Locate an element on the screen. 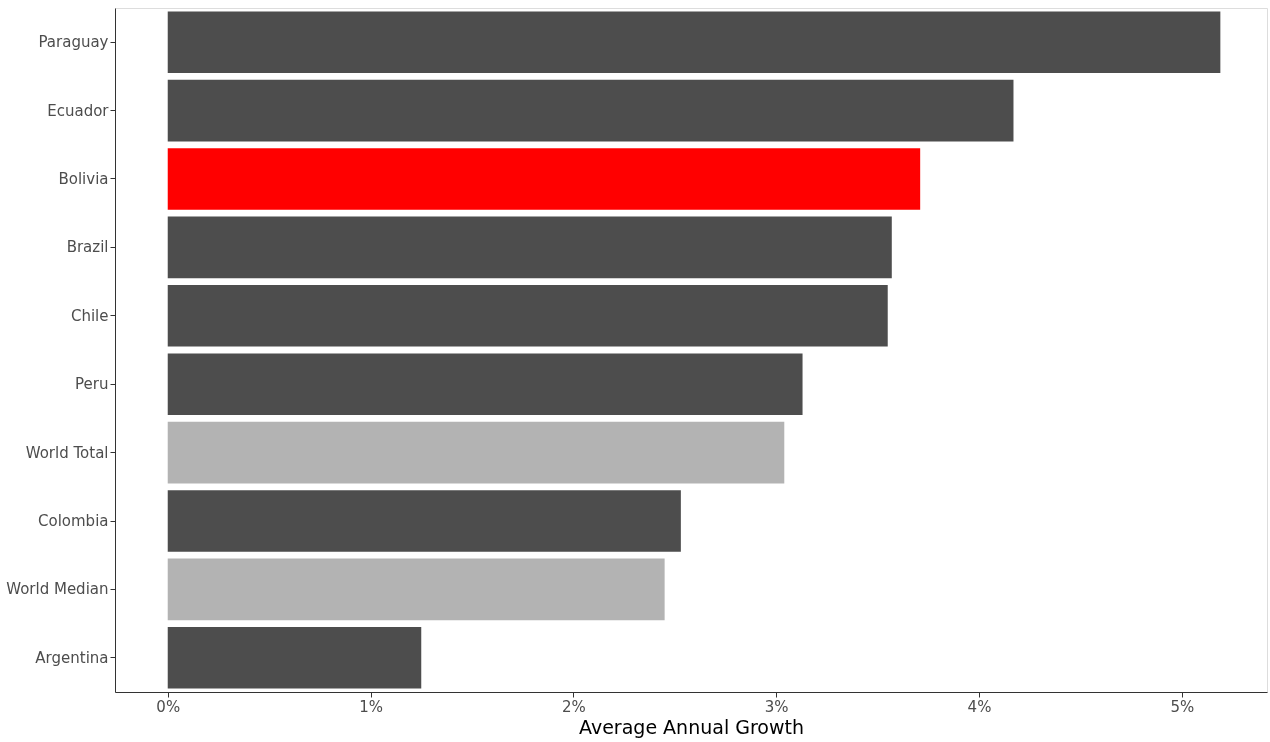 This screenshot has width=1270, height=742. x-axis-title: Average Annual Growth is located at coordinates (691, 726).